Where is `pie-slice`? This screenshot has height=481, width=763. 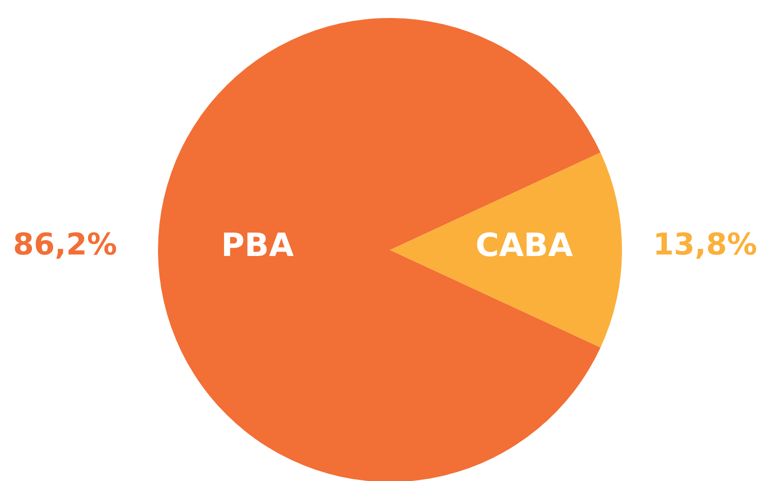
pie-slice is located at coordinates (506, 250).